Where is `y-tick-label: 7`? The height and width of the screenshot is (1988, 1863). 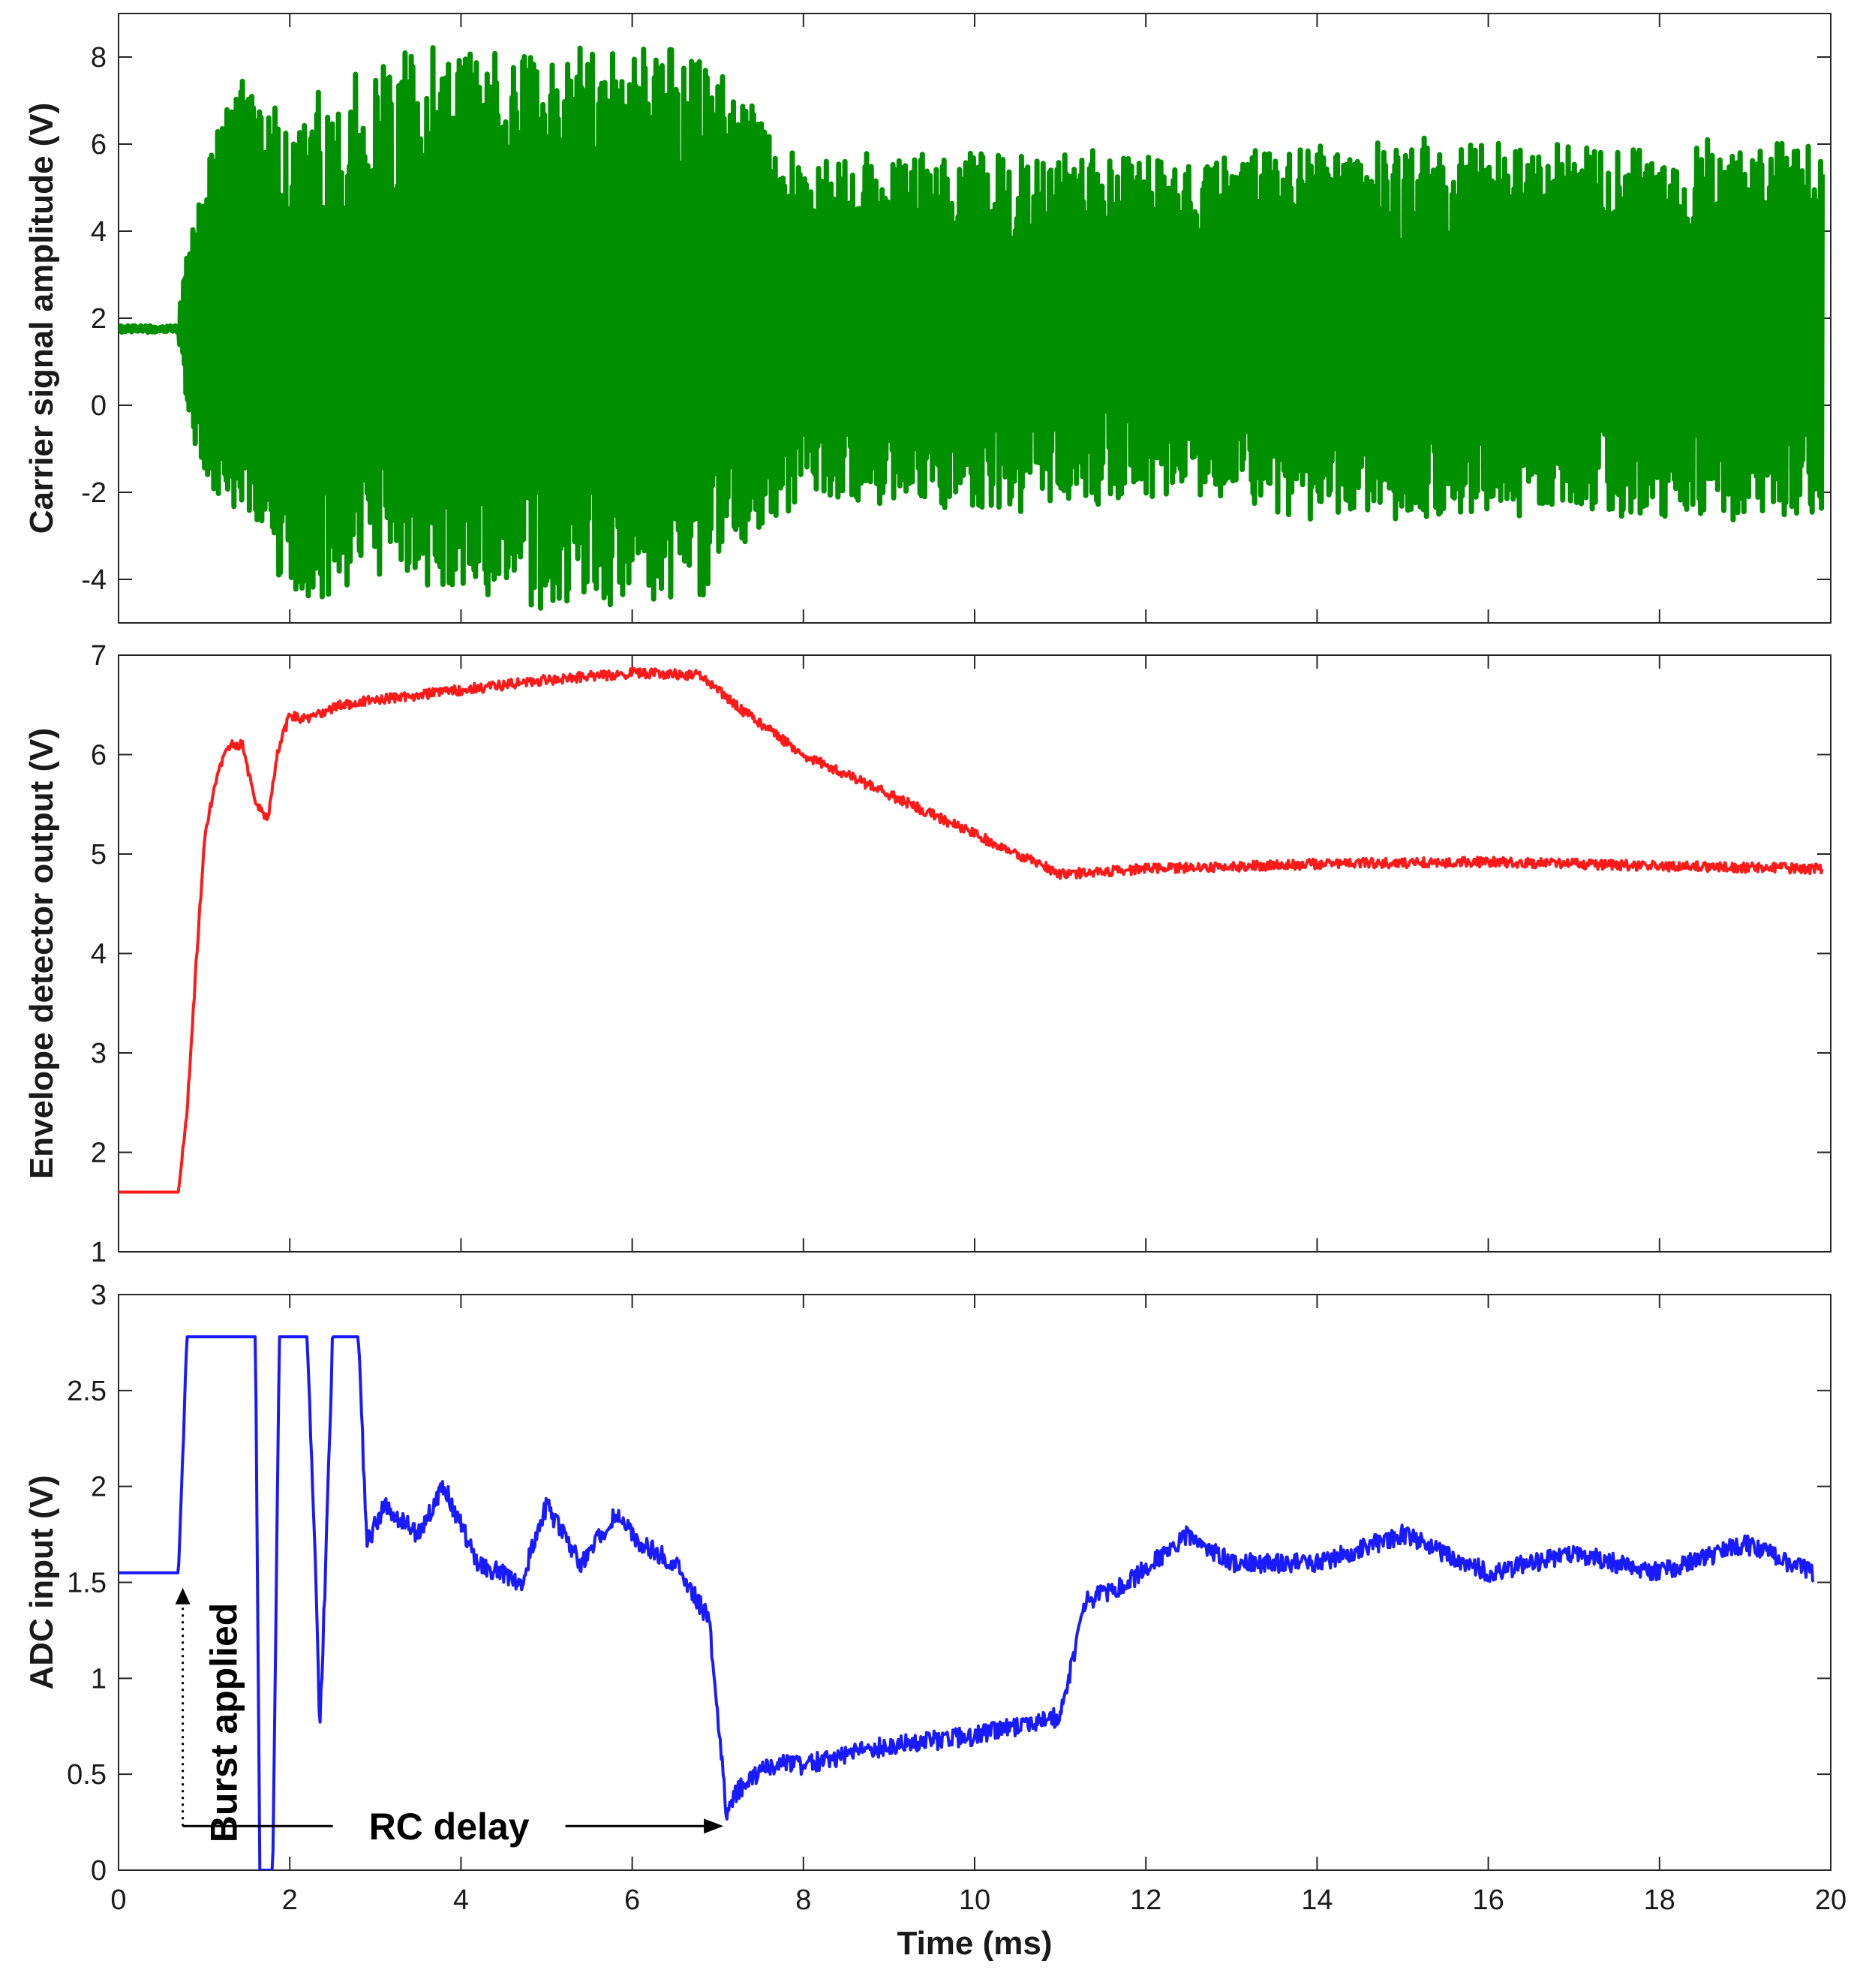
y-tick-label: 7 is located at coordinates (99, 656).